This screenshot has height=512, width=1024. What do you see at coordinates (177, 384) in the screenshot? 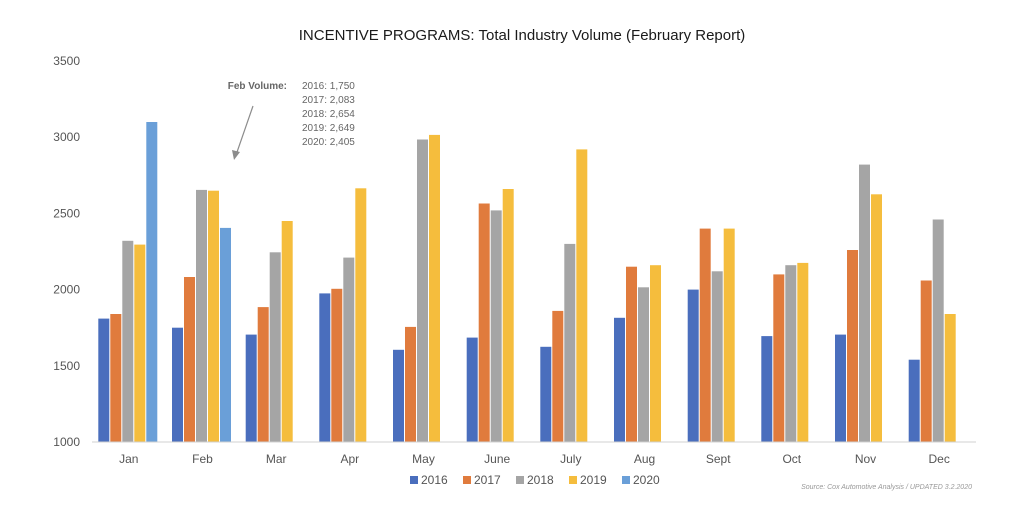
I see `bar-2016-feb` at bounding box center [177, 384].